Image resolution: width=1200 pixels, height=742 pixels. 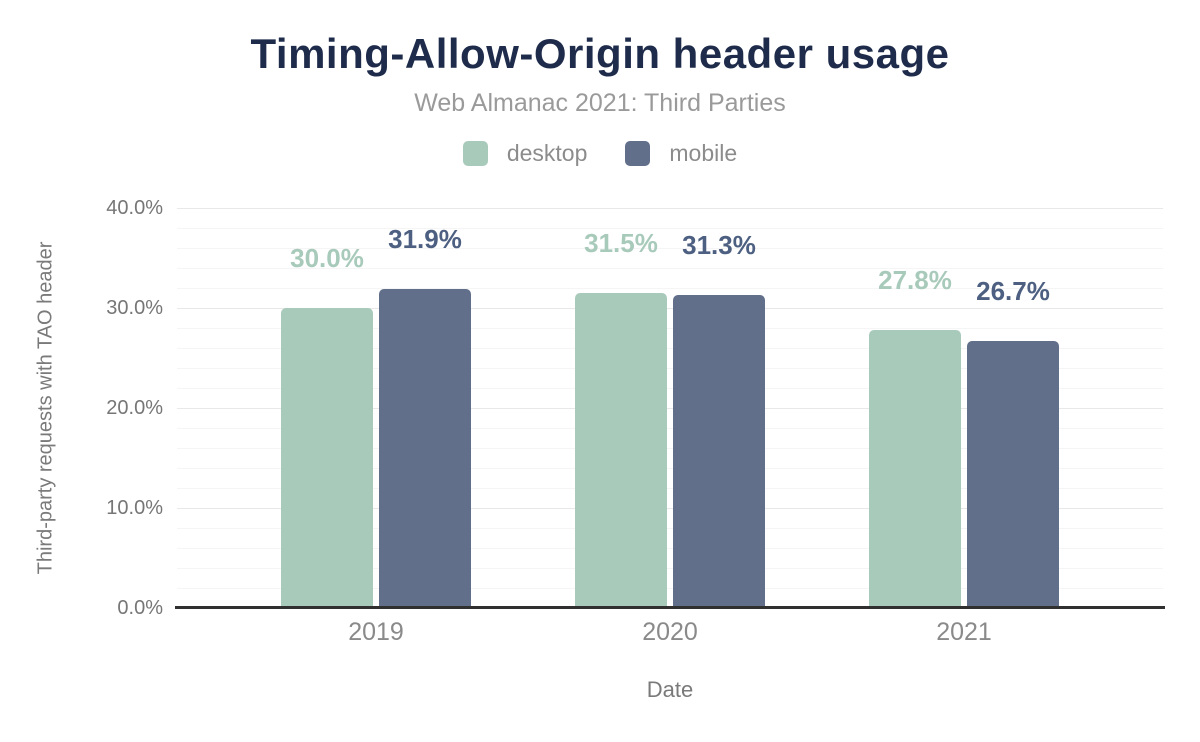 What do you see at coordinates (638, 153) in the screenshot?
I see `legend-swatch-mobile` at bounding box center [638, 153].